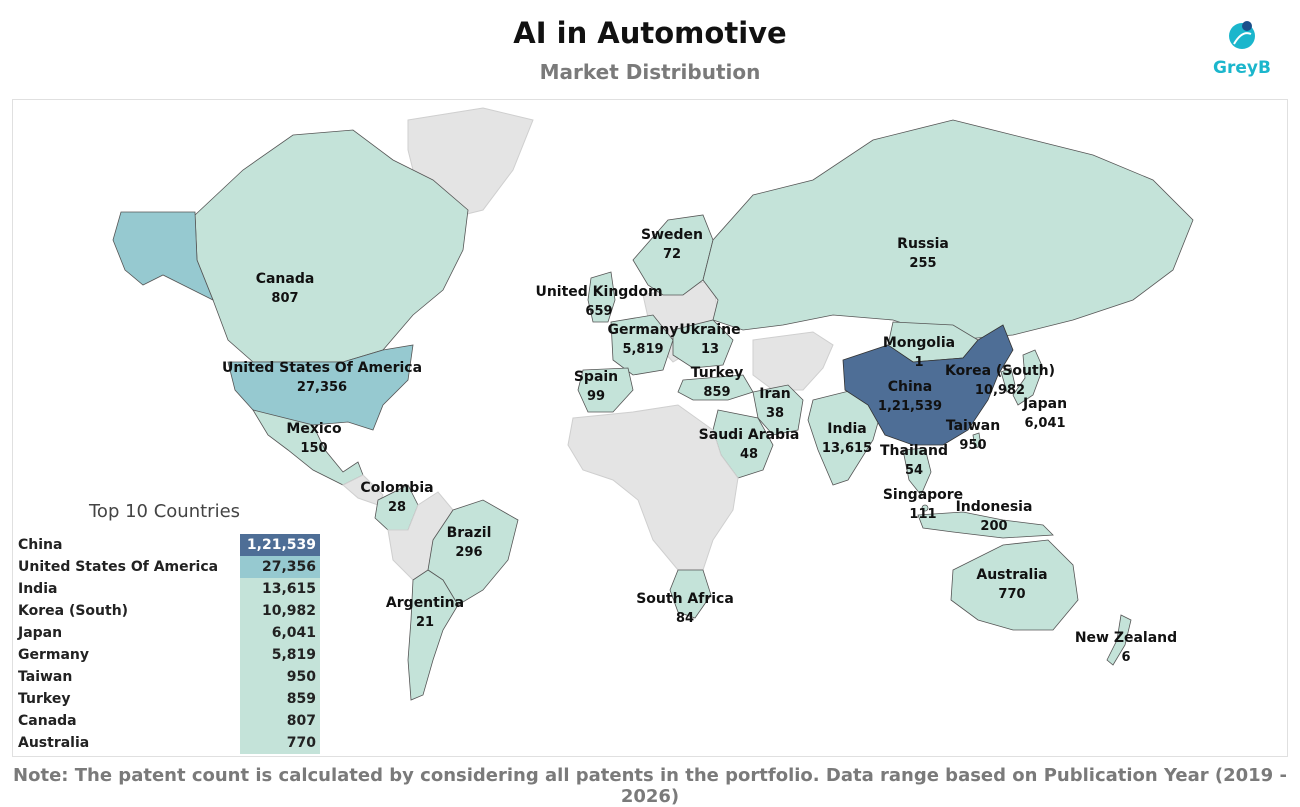 The image size is (1300, 807). Describe the element at coordinates (1008, 380) in the screenshot. I see `korea-south-shape` at that location.